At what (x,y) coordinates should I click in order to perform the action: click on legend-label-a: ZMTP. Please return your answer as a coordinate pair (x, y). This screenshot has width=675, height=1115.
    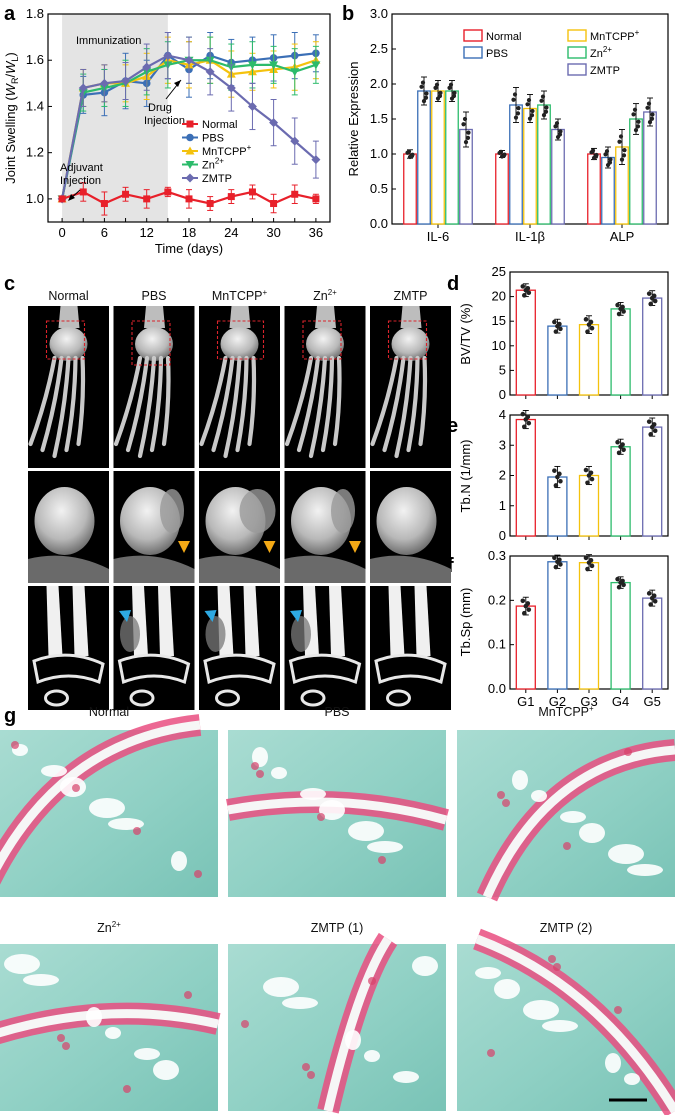
    Looking at the image, I should click on (217, 179).